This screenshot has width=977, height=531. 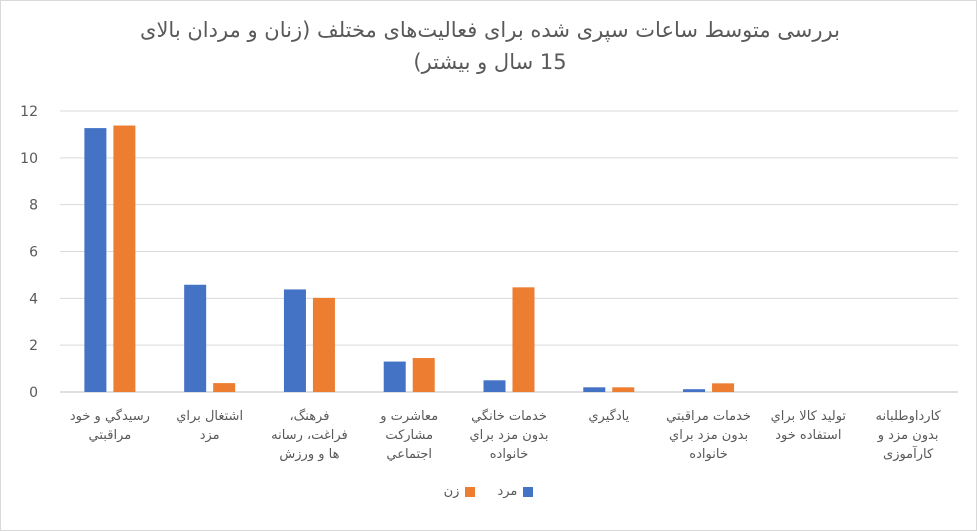 What do you see at coordinates (490, 62) in the screenshot?
I see `chart-title-line2: 15 سال و بیشتر)` at bounding box center [490, 62].